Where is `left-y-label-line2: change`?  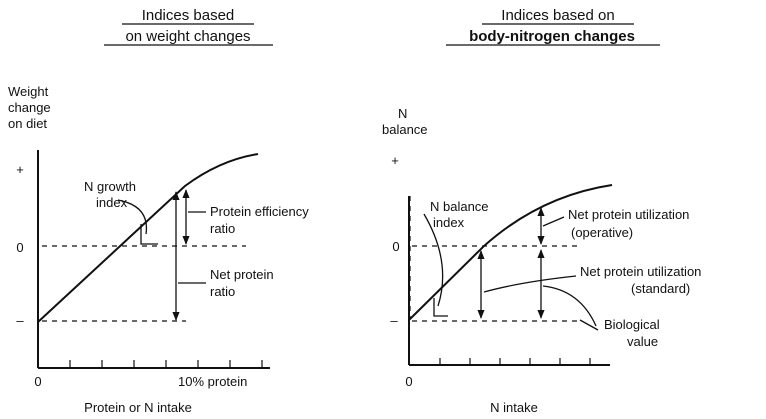
left-y-label-line2: change is located at coordinates (29, 107).